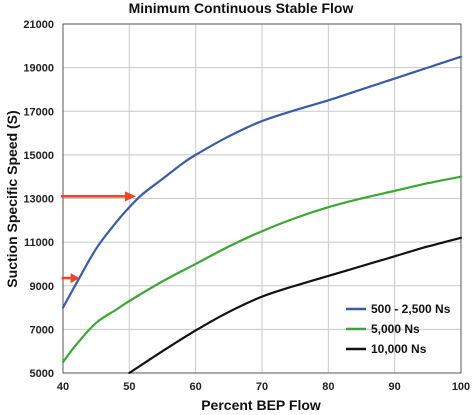  I want to click on annotation-layer, so click(98, 237).